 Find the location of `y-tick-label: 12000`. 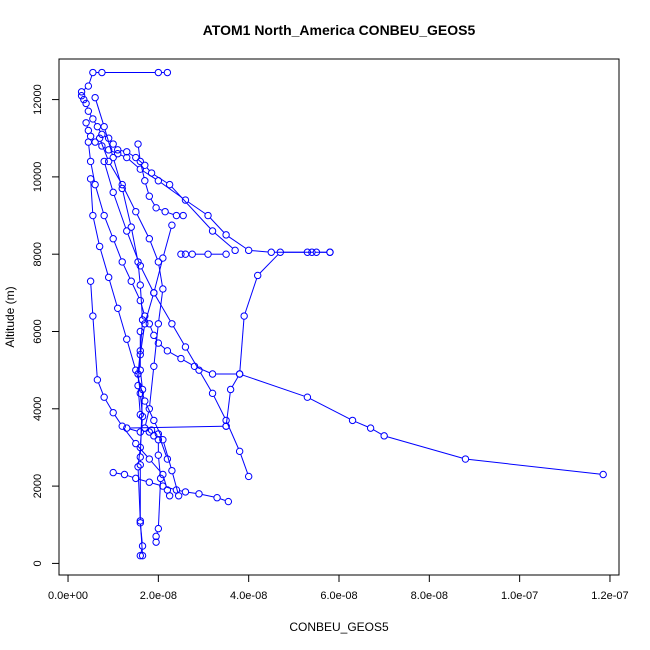

y-tick-label: 12000 is located at coordinates (38, 99).